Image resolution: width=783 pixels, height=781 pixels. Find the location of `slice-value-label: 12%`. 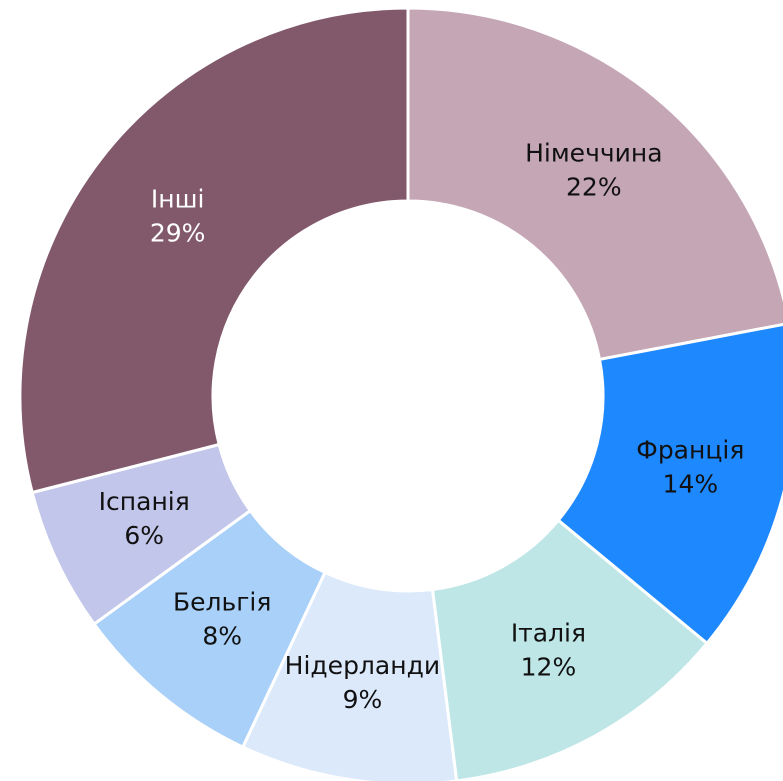

slice-value-label: 12% is located at coordinates (549, 666).